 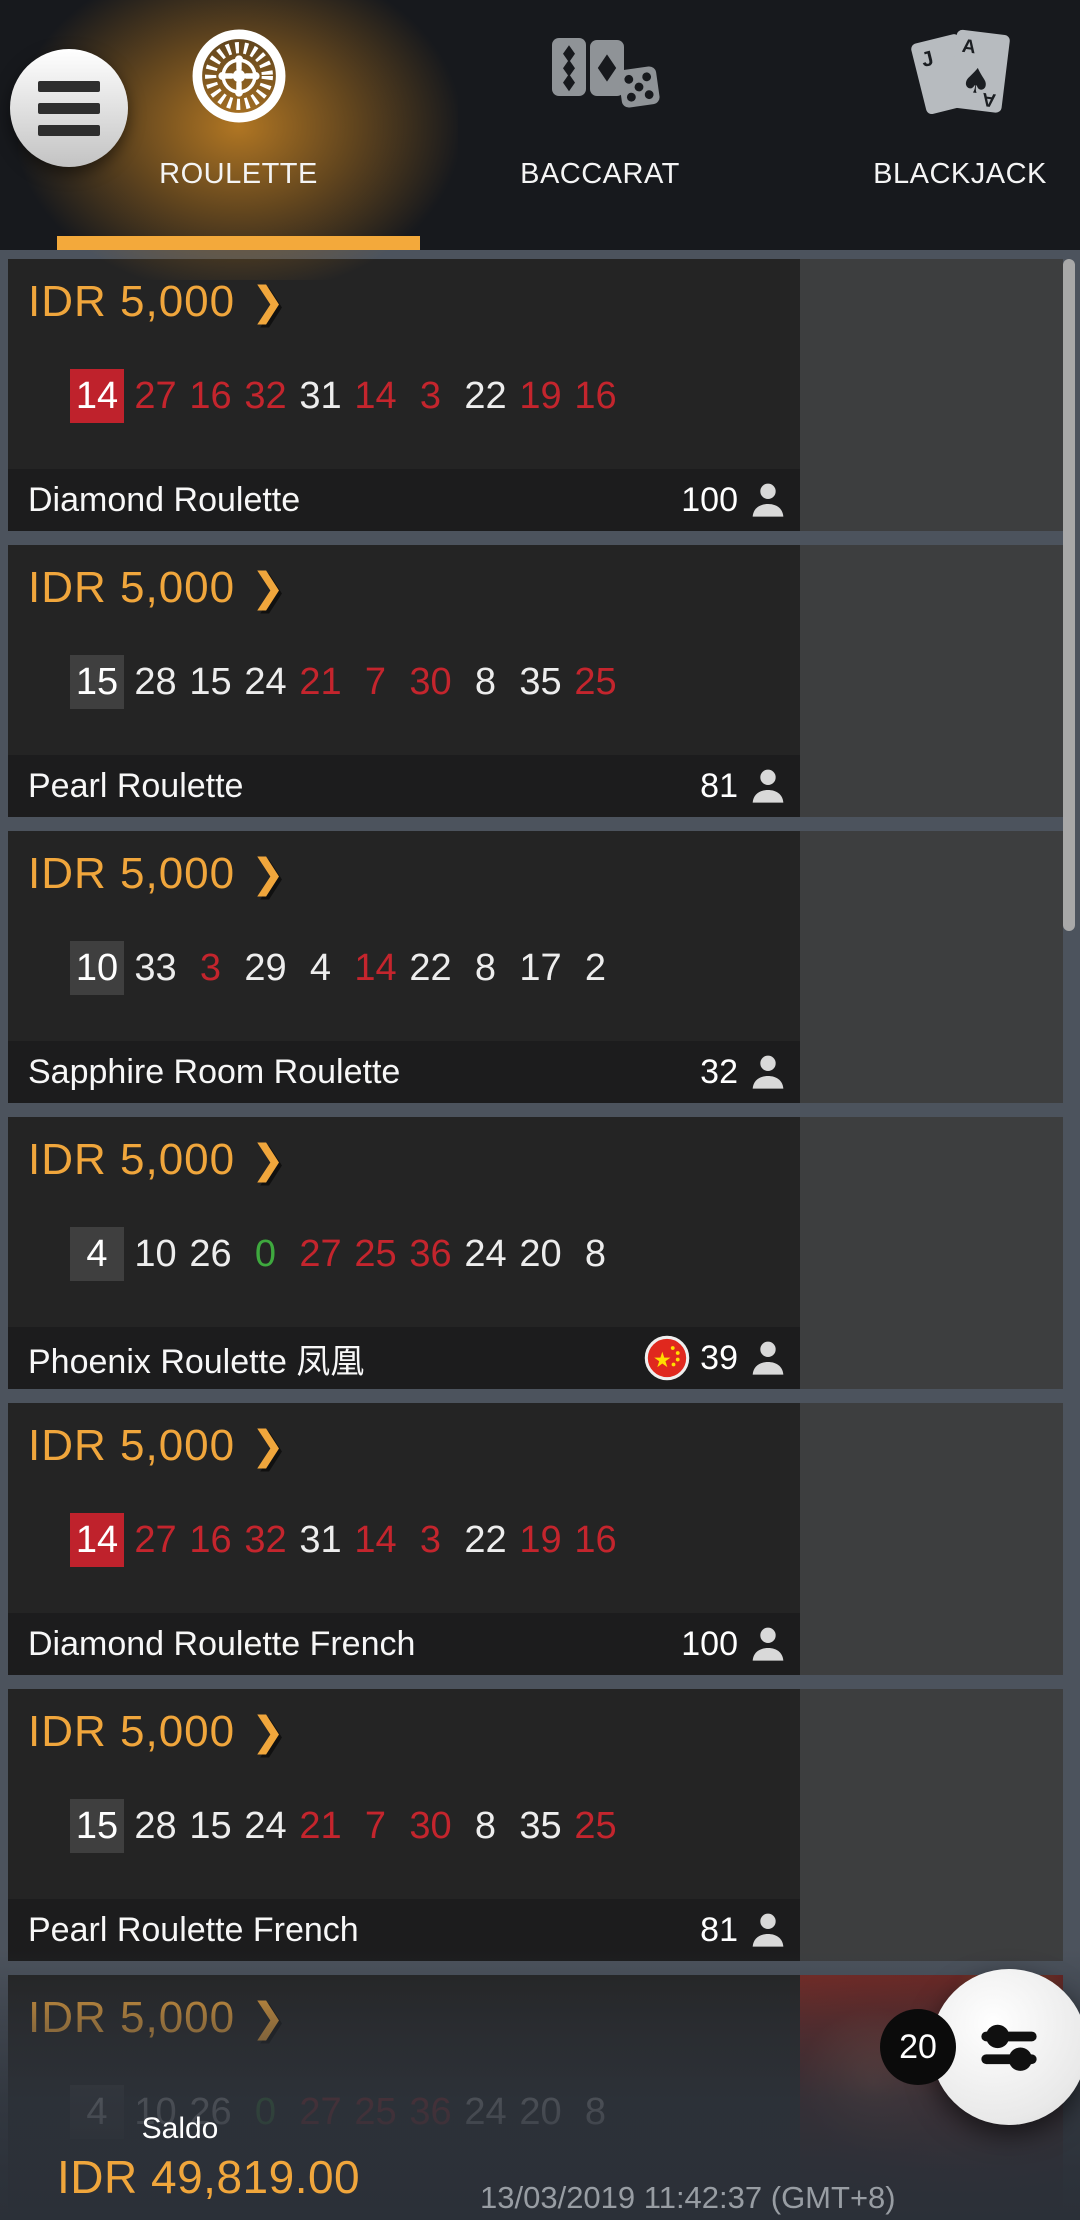 What do you see at coordinates (320, 967) in the screenshot?
I see `roulette-number: 4` at bounding box center [320, 967].